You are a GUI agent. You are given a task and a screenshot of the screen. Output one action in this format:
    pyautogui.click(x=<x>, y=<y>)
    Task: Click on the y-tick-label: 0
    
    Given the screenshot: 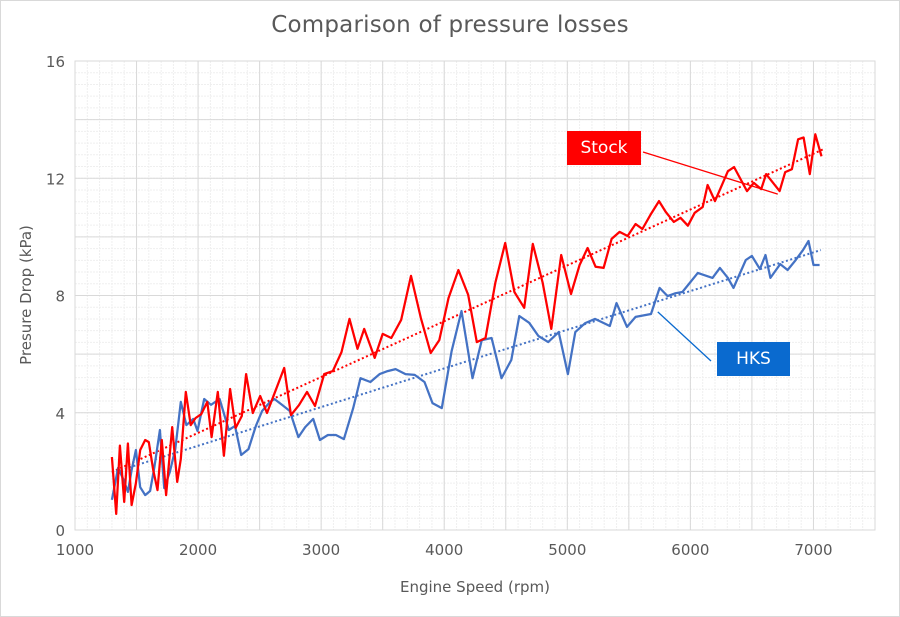 What is the action you would take?
    pyautogui.click(x=60, y=531)
    